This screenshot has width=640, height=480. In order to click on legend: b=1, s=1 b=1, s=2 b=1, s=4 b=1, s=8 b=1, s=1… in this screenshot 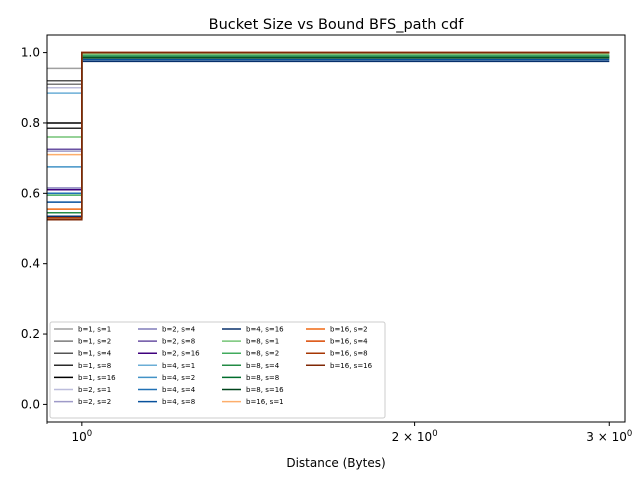, I will do `click(217, 370)`.